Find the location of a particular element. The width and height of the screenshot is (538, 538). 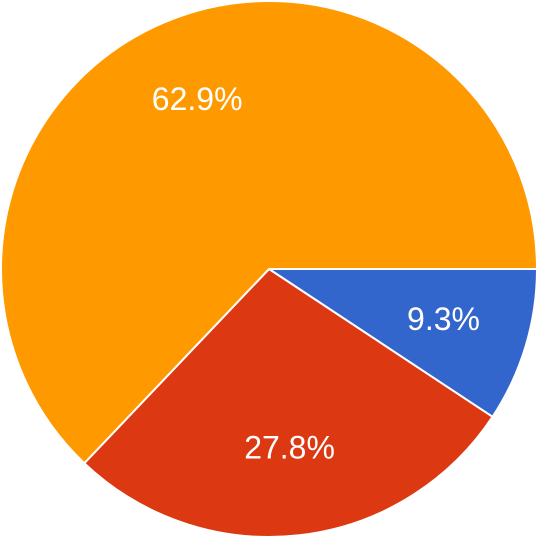

pie-slice-label-0: 9.3% is located at coordinates (443, 319).